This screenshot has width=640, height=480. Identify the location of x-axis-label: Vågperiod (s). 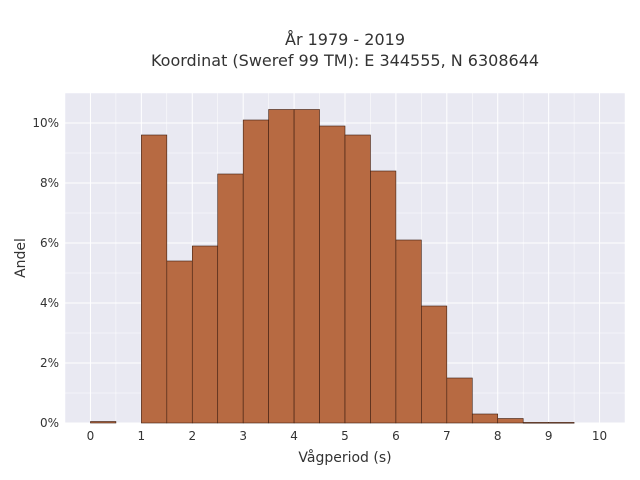
(344, 457).